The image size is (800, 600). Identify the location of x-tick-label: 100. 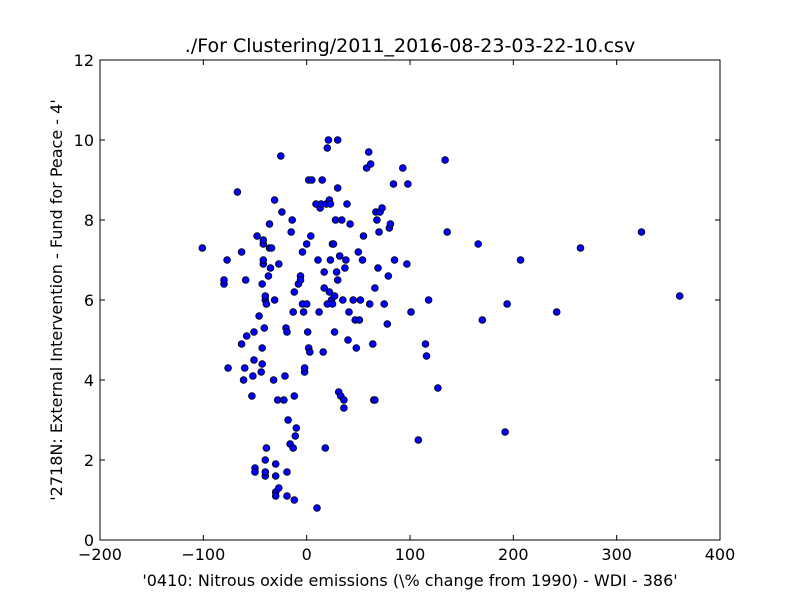
(410, 554).